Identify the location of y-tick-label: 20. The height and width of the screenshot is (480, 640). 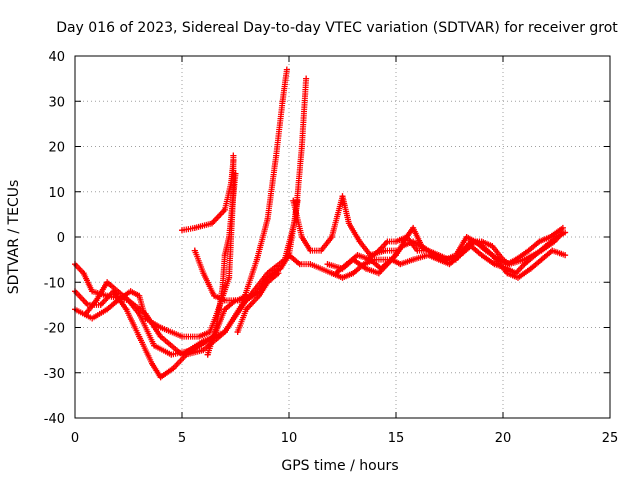
(56, 148).